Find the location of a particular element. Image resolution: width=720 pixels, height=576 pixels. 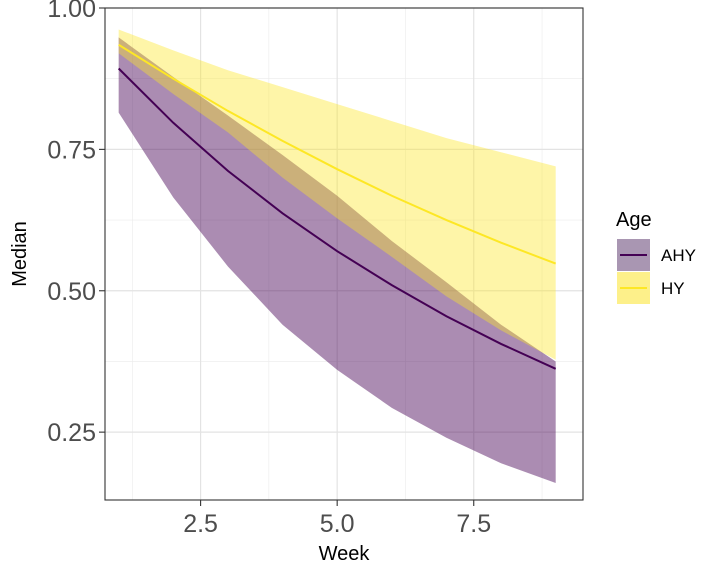

legend: Age AHY HY is located at coordinates (656, 256).